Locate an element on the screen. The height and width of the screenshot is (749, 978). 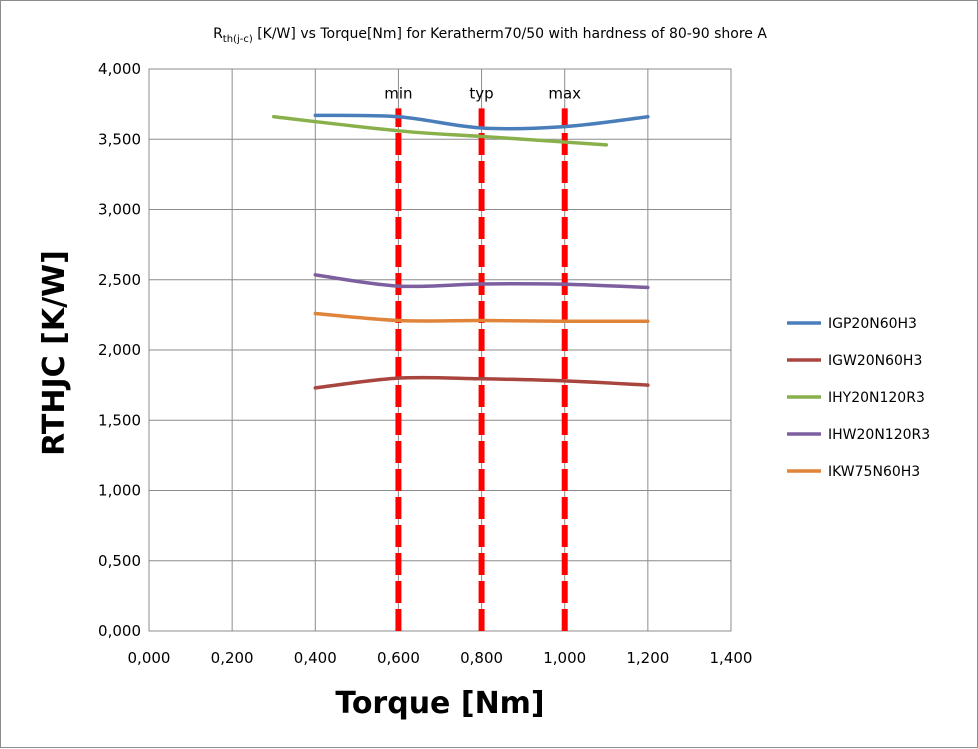
legend-label-ihw20n120r3: IHW20N120R3 is located at coordinates (879, 435).